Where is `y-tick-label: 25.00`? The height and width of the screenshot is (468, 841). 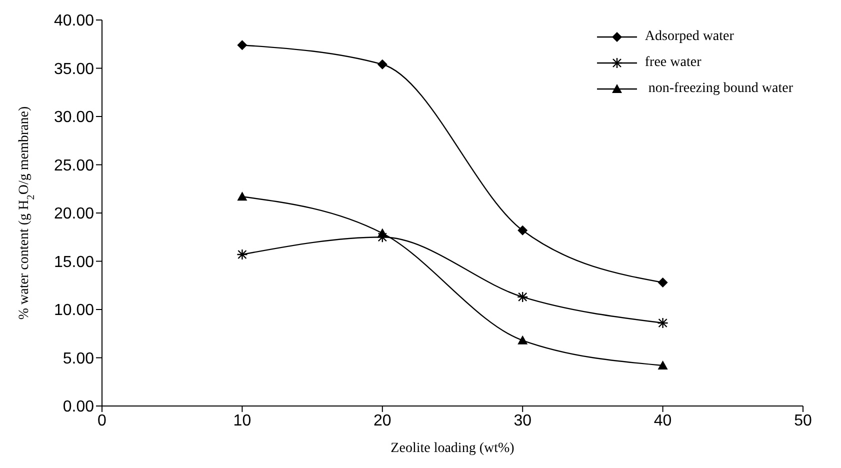
y-tick-label: 25.00 is located at coordinates (74, 165).